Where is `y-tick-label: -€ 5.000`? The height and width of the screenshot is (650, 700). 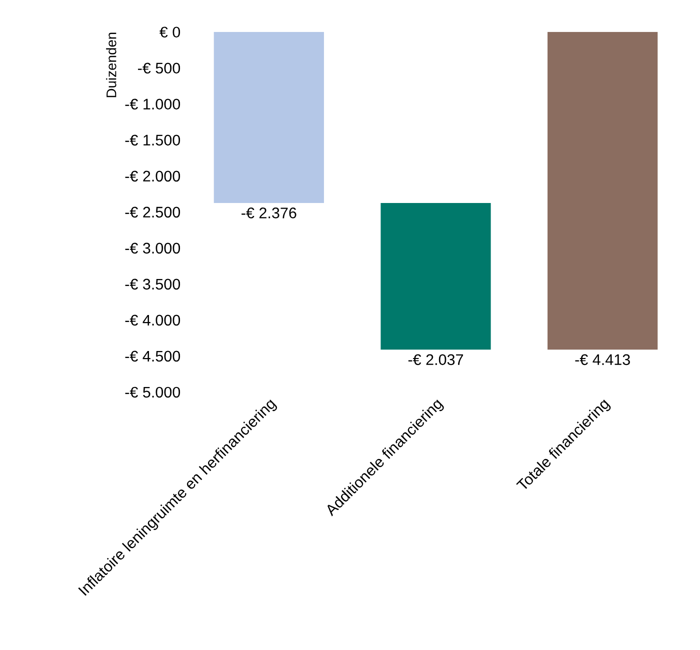
y-tick-label: -€ 5.000 is located at coordinates (152, 392).